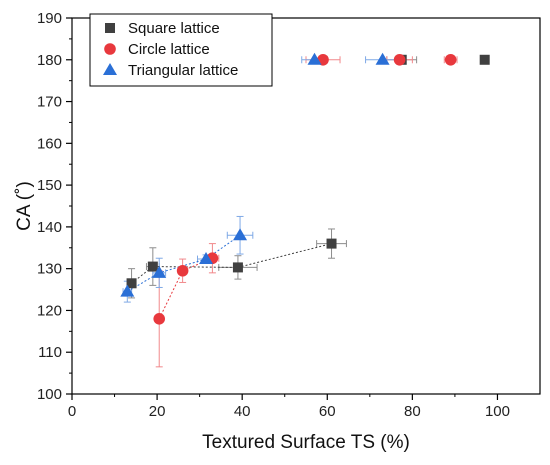 The width and height of the screenshot is (550, 465). I want to click on x-tick-label: 100, so click(497, 411).